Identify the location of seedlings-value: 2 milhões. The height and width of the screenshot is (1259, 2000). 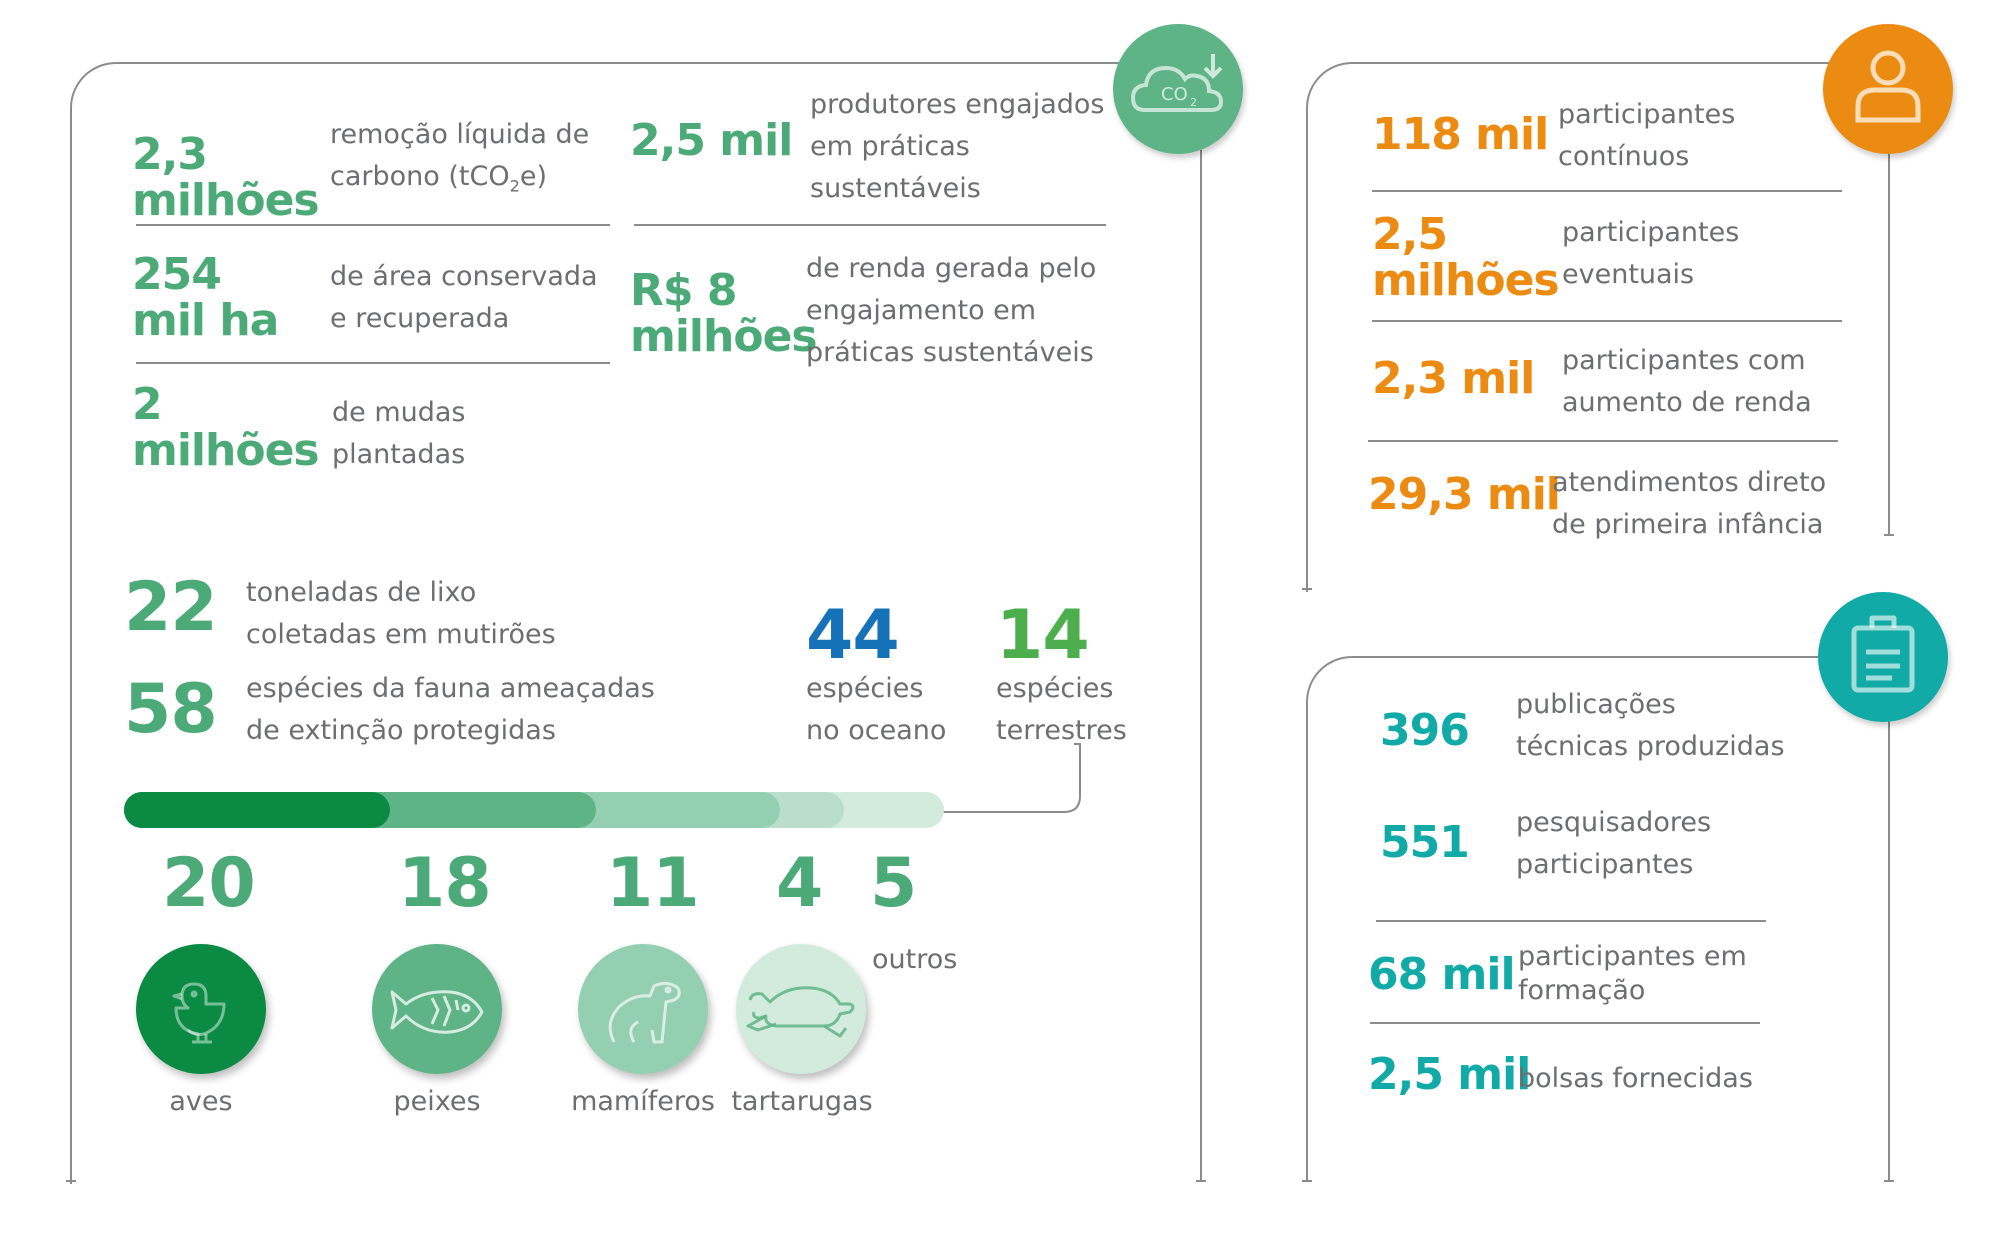
(226, 428).